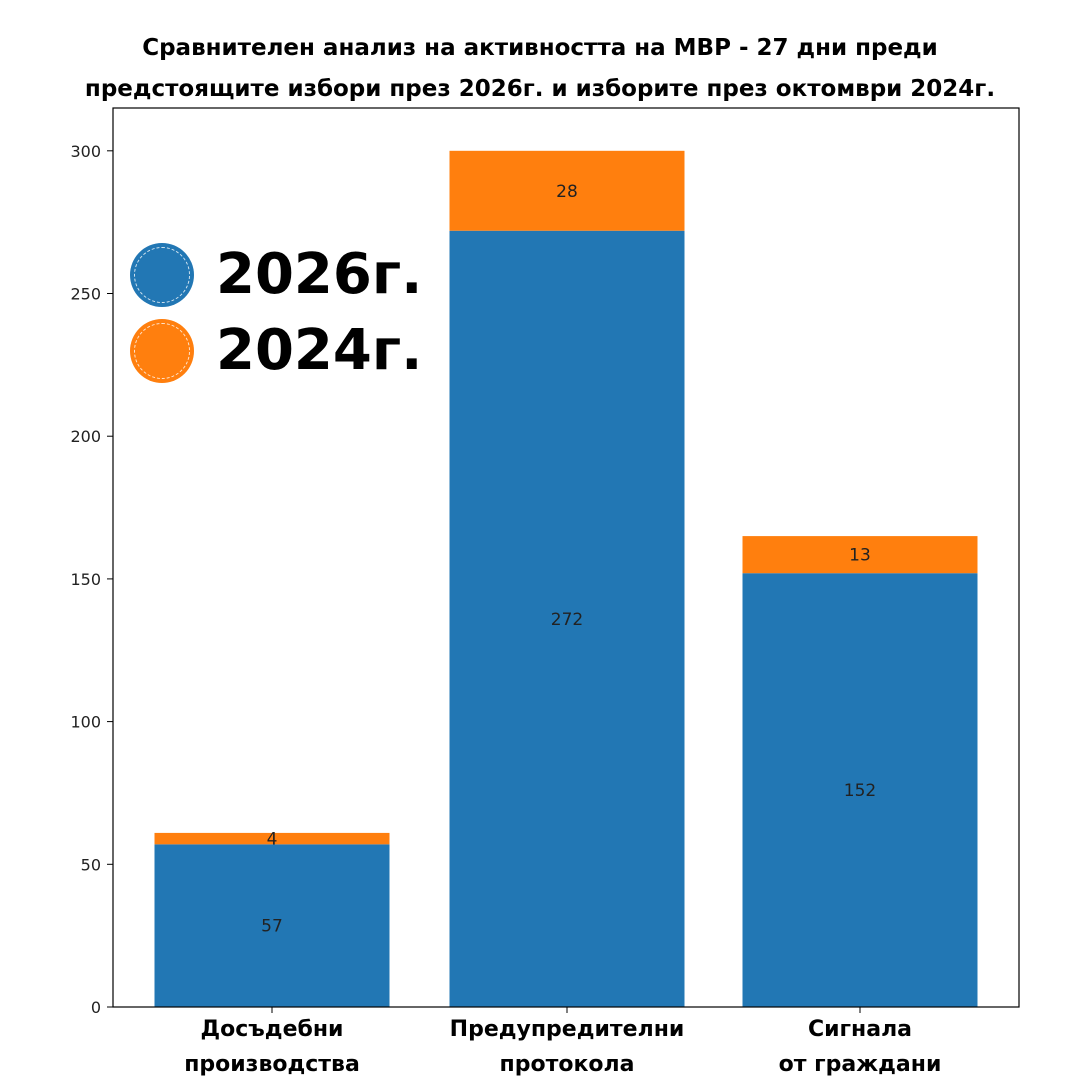 This screenshot has height=1082, width=1080. I want to click on bar-value-label: 28, so click(567, 192).